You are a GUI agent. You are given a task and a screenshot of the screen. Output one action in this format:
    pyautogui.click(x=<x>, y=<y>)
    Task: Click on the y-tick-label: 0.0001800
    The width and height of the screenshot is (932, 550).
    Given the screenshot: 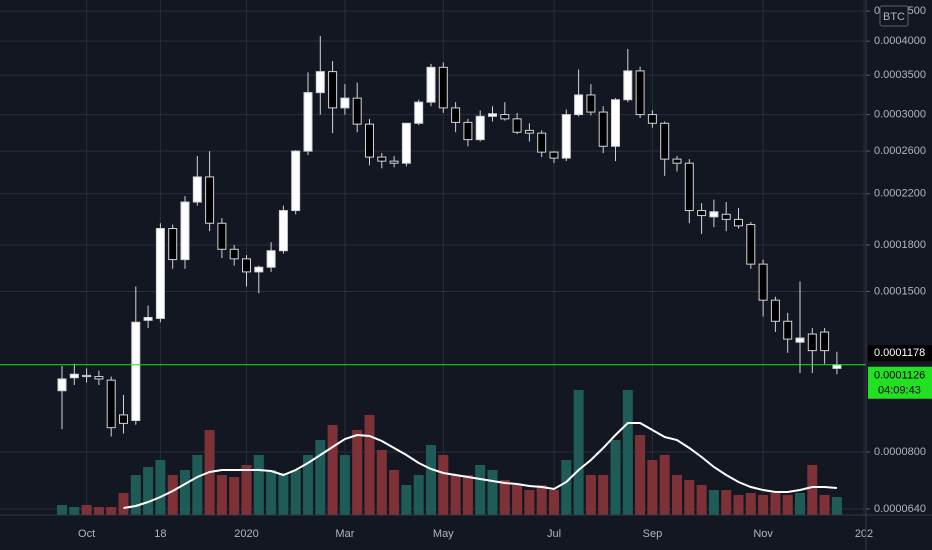 What is the action you would take?
    pyautogui.click(x=900, y=245)
    